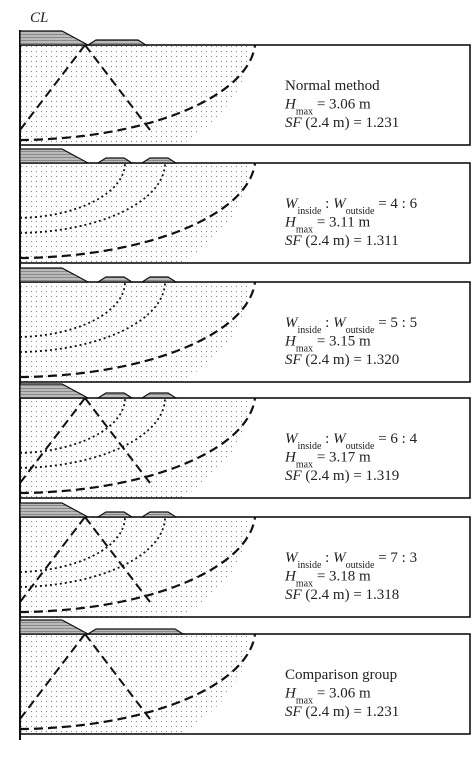 The image size is (474, 759). Describe the element at coordinates (395, 323) in the screenshot. I see `label-text: = 5 : 5` at that location.